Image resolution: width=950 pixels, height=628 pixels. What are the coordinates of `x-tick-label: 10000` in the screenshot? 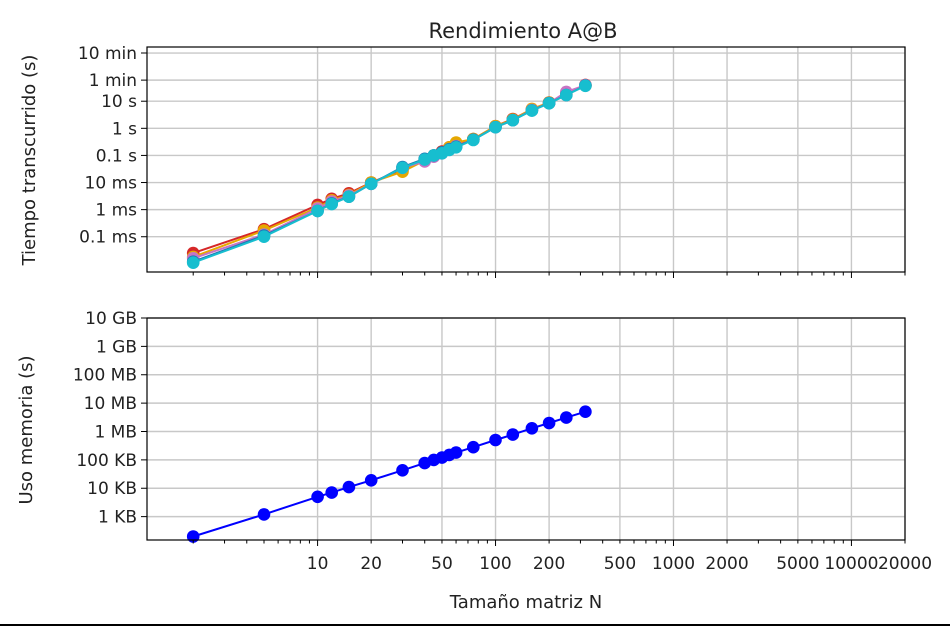 It's located at (851, 564).